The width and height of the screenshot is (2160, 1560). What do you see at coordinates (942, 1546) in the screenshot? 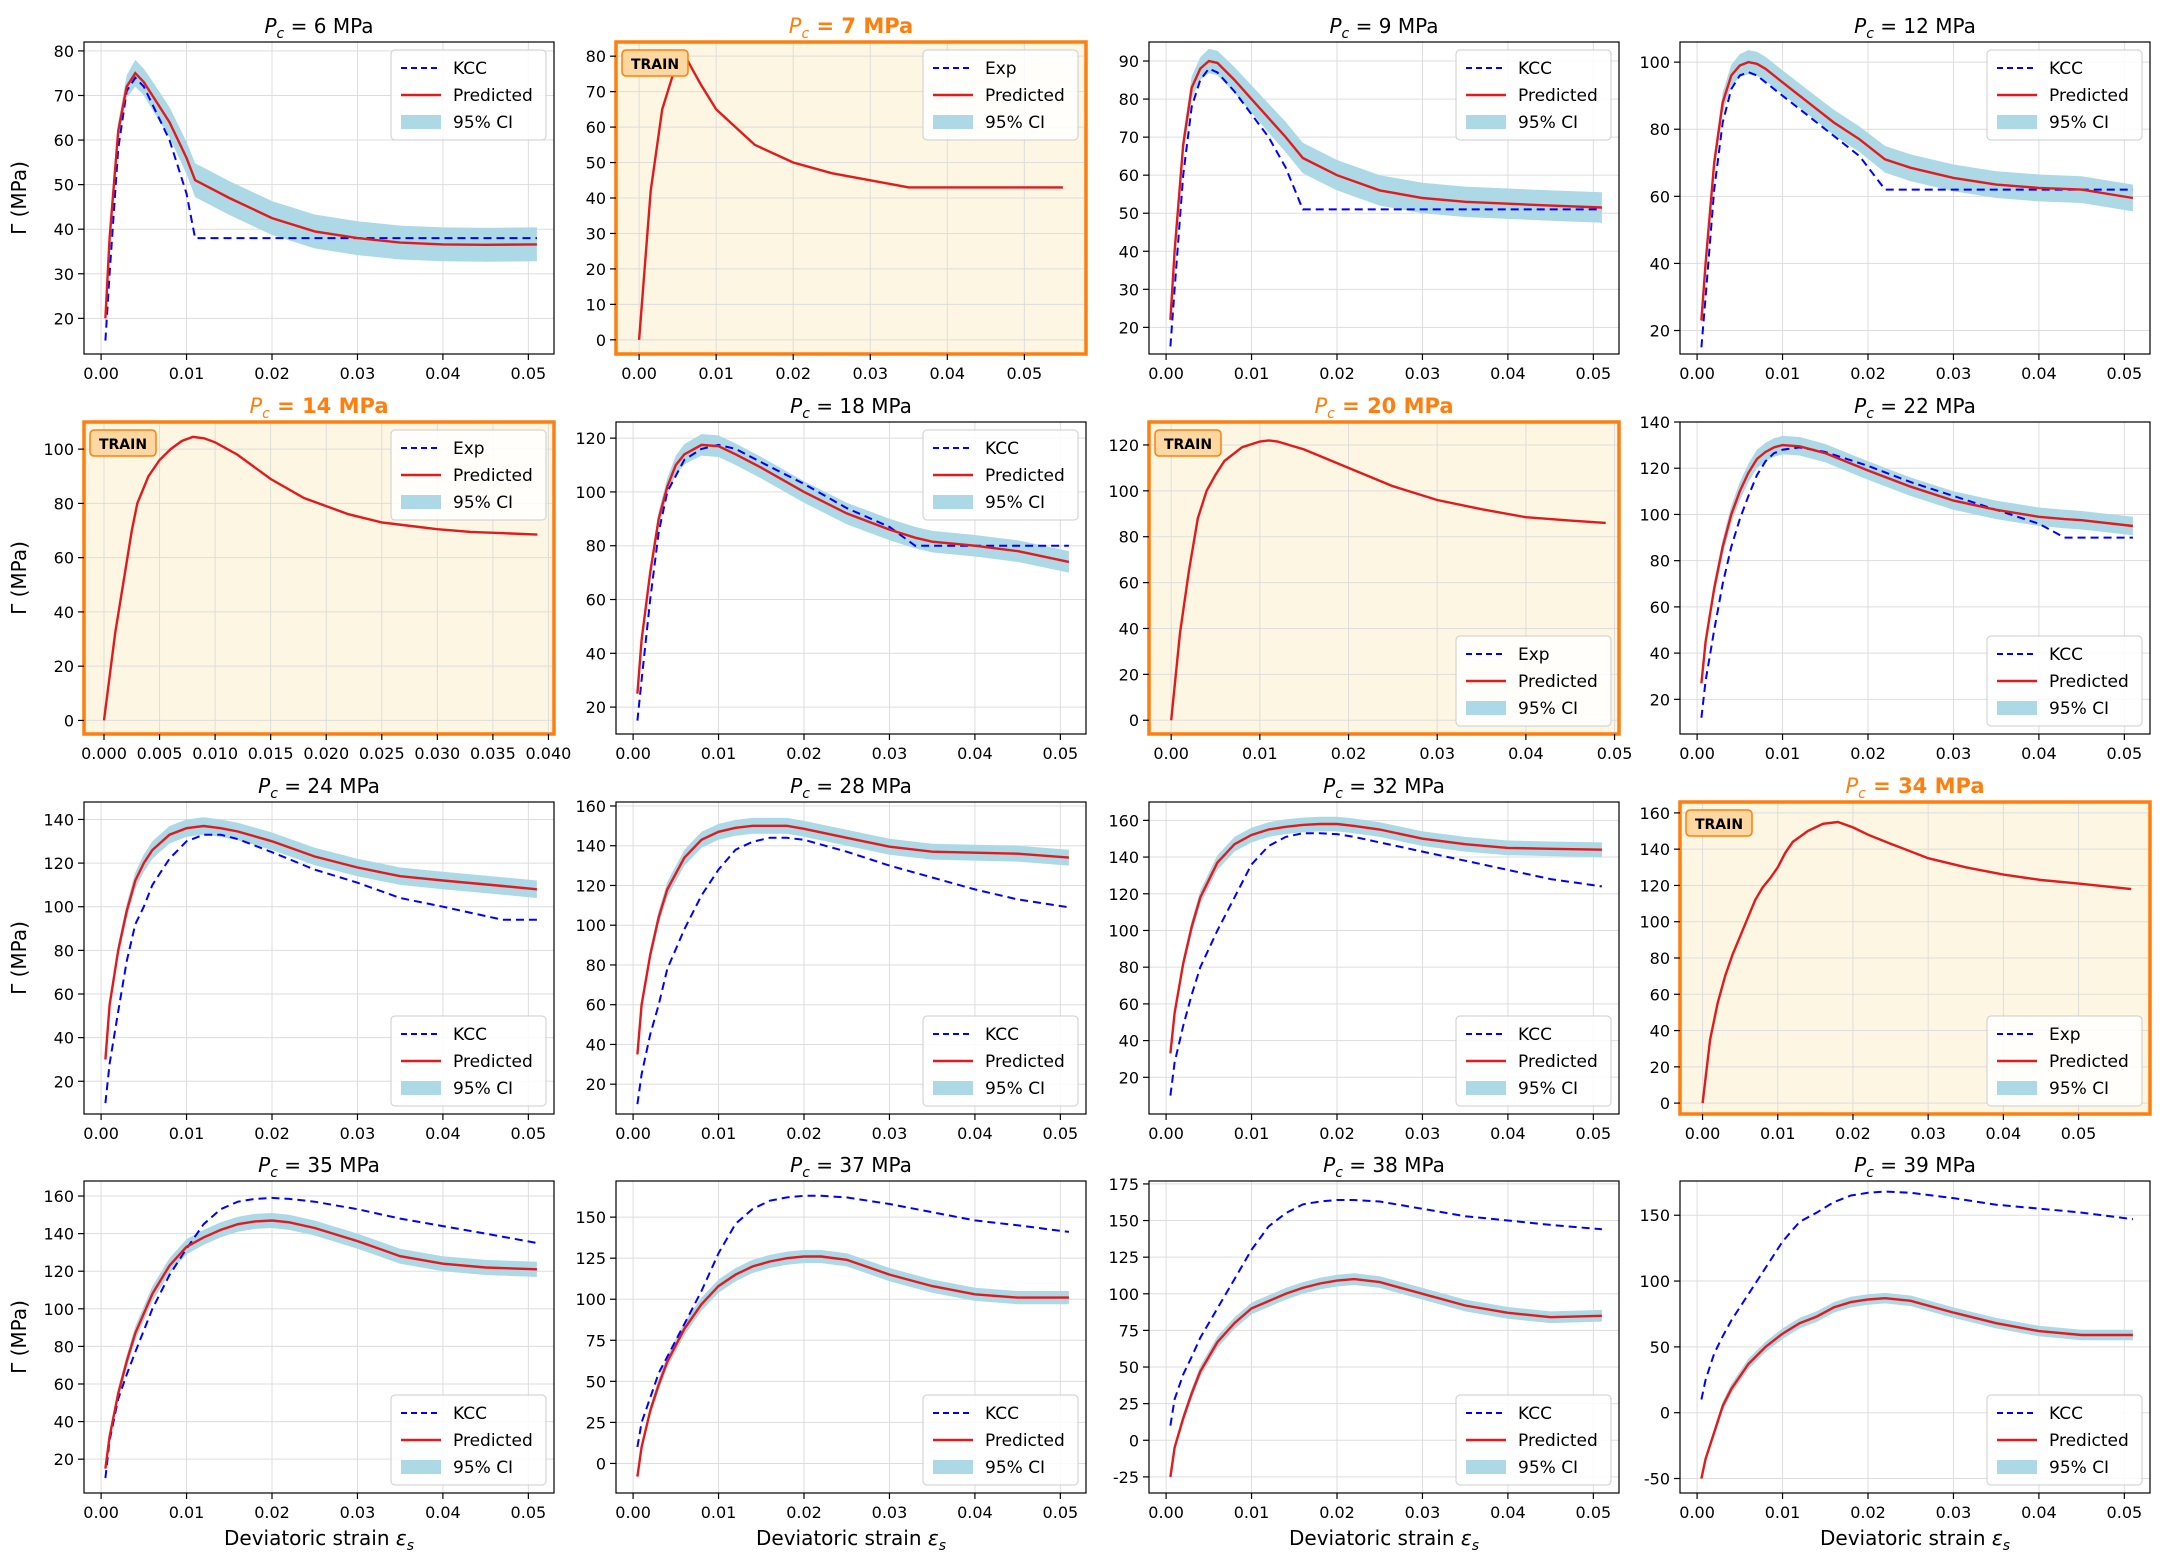
I see `x-label-subscript: s` at bounding box center [942, 1546].